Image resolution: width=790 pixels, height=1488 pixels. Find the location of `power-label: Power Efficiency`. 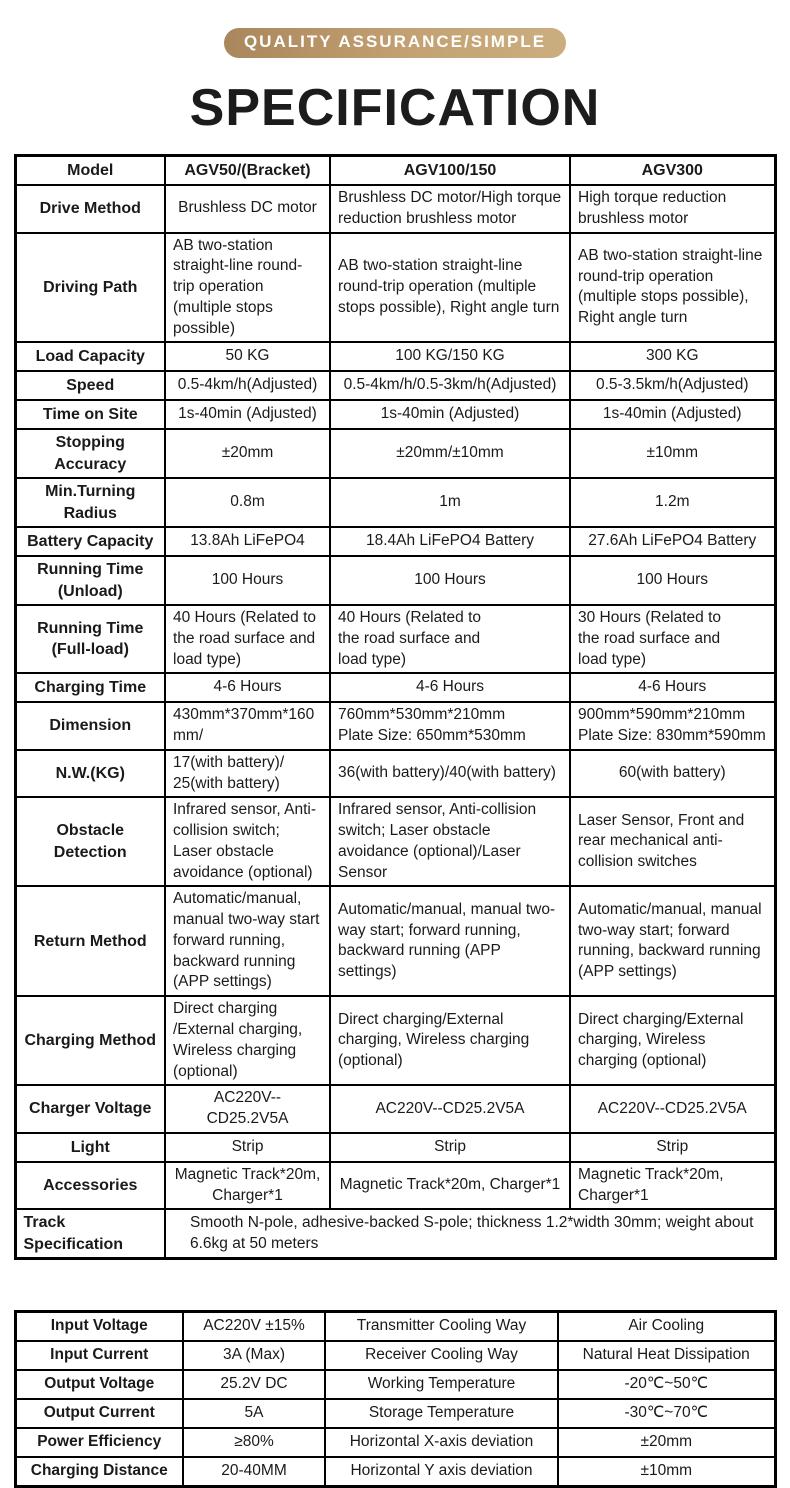

power-label: Power Efficiency is located at coordinates (99, 1443).